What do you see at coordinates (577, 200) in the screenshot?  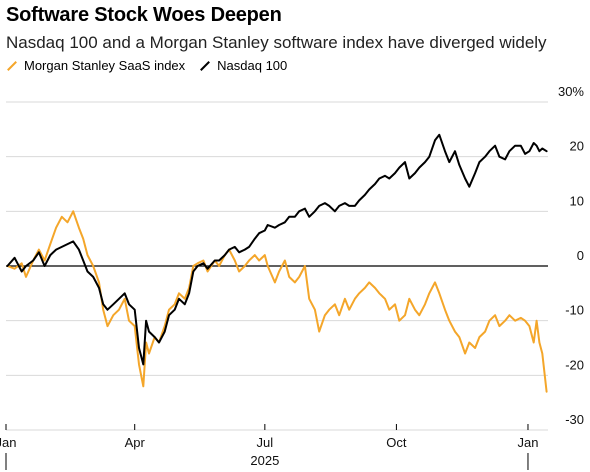 I see `y-tick-label: 10` at bounding box center [577, 200].